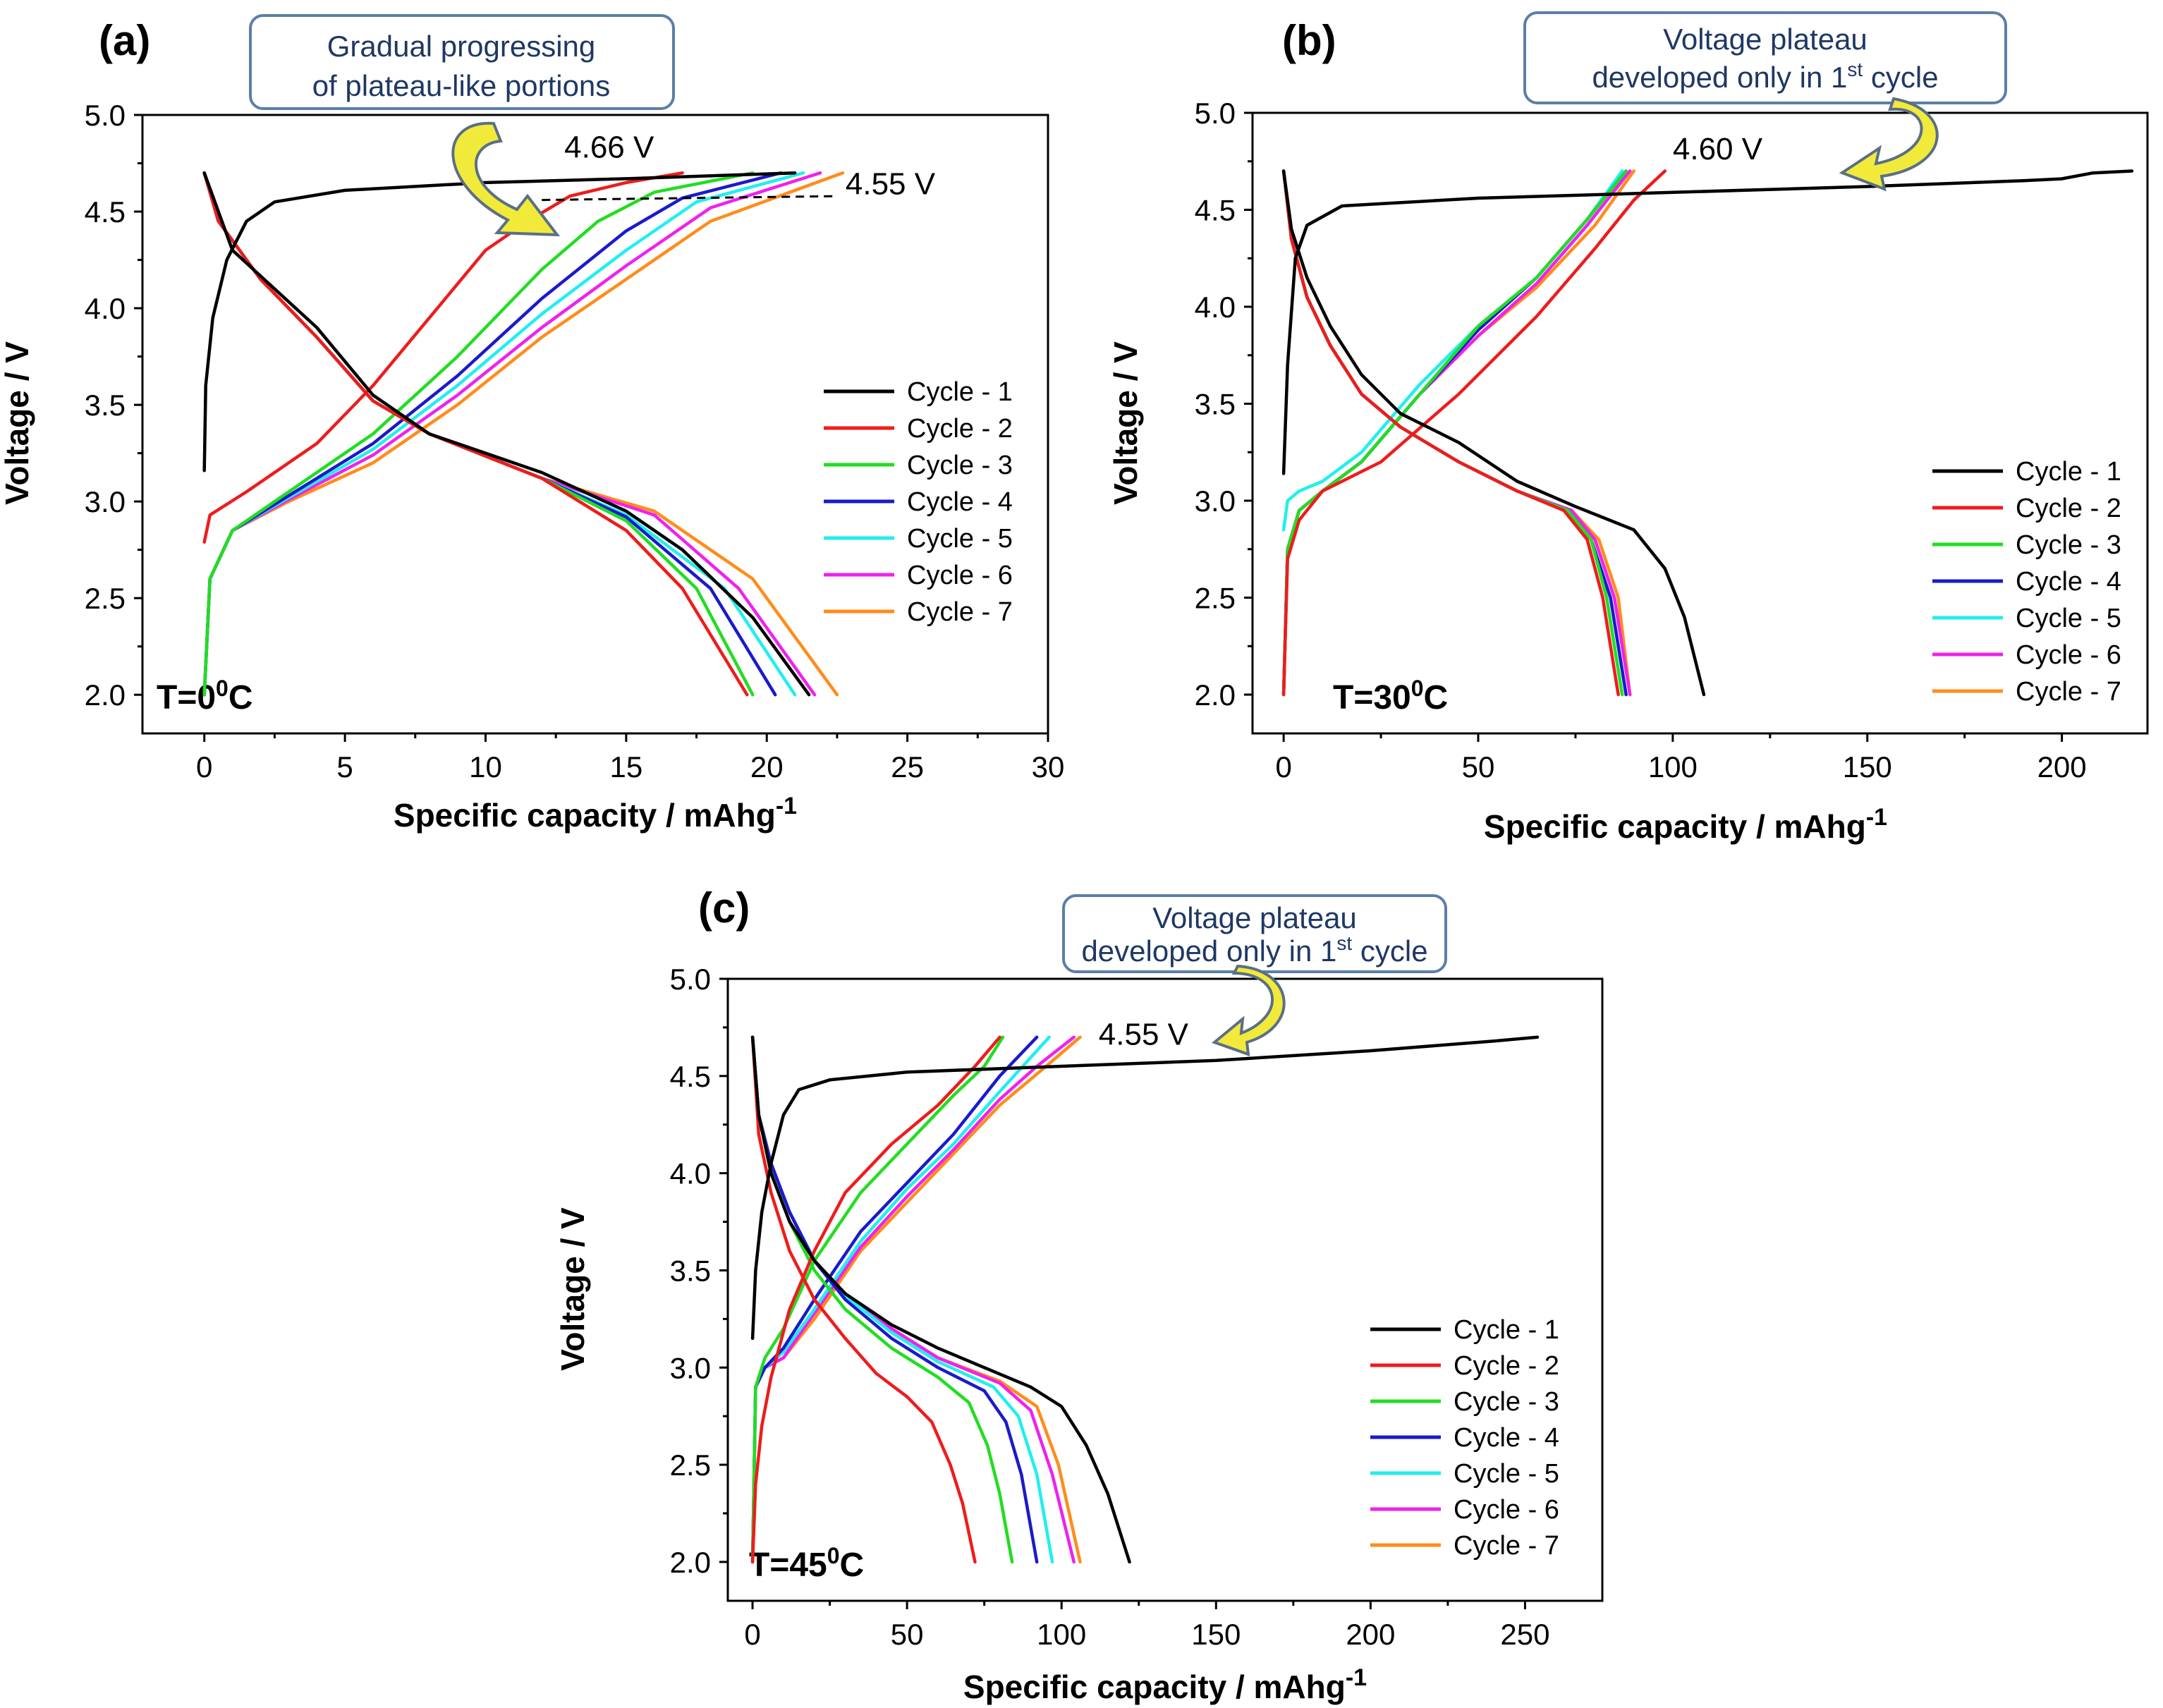 The height and width of the screenshot is (1708, 2163). Describe the element at coordinates (1145, 1188) in the screenshot. I see `series-line-cycle-1-charge` at that location.